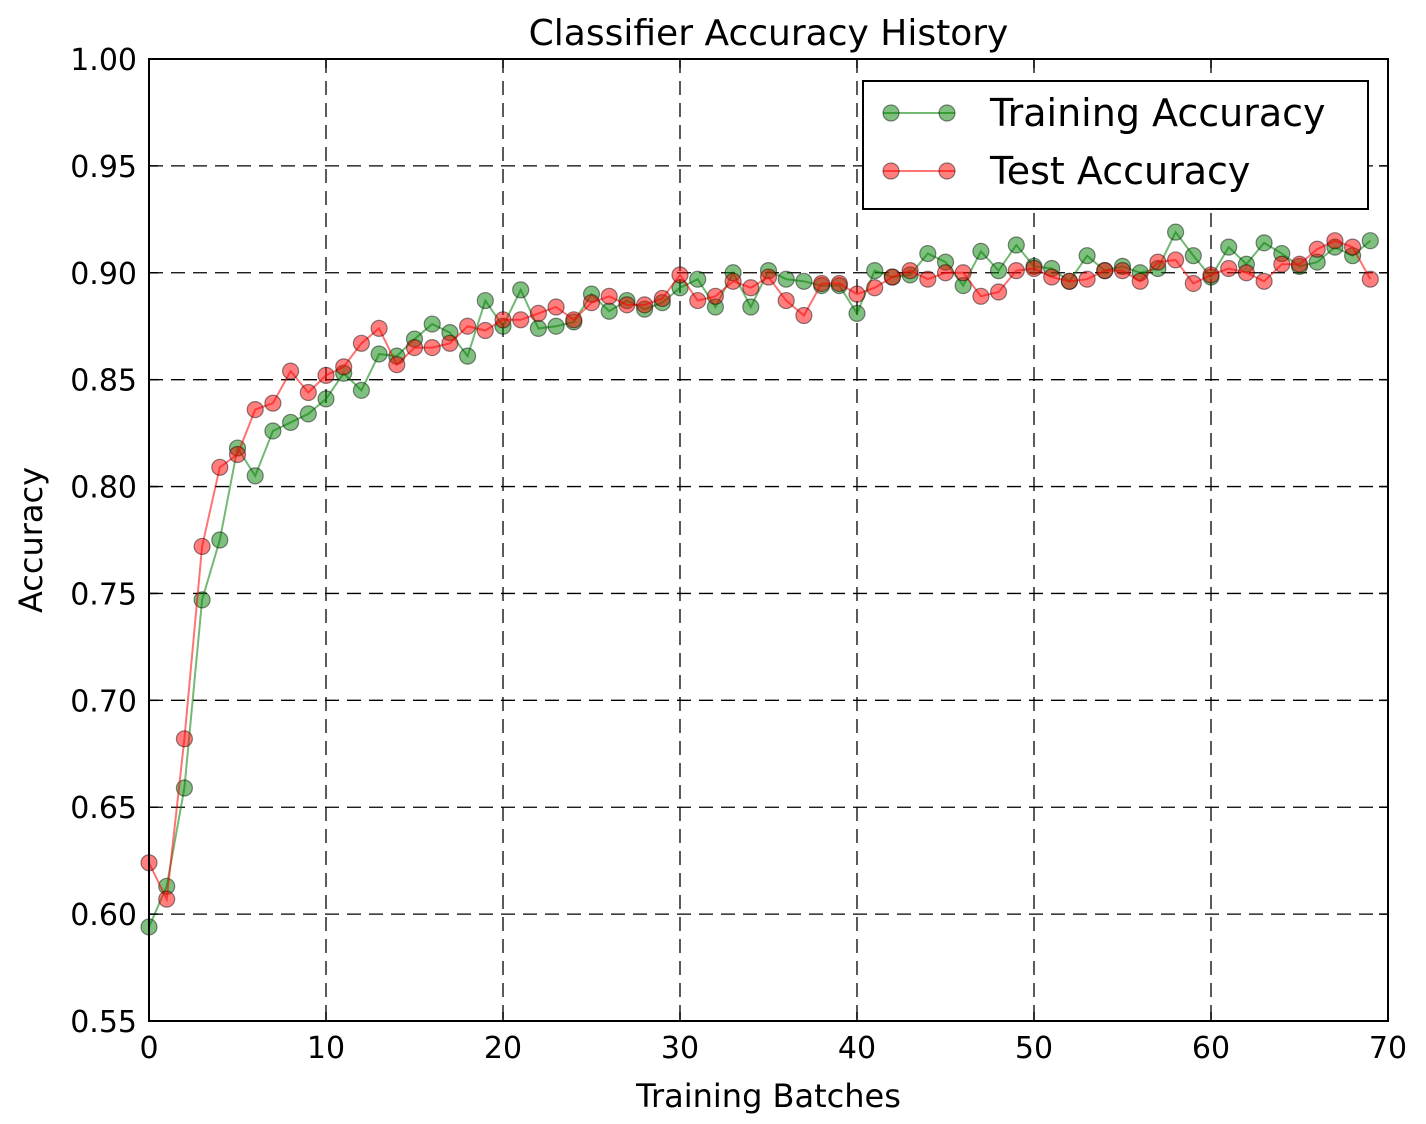 The height and width of the screenshot is (1124, 1426). What do you see at coordinates (148, 1048) in the screenshot?
I see `x-tick-label: 0` at bounding box center [148, 1048].